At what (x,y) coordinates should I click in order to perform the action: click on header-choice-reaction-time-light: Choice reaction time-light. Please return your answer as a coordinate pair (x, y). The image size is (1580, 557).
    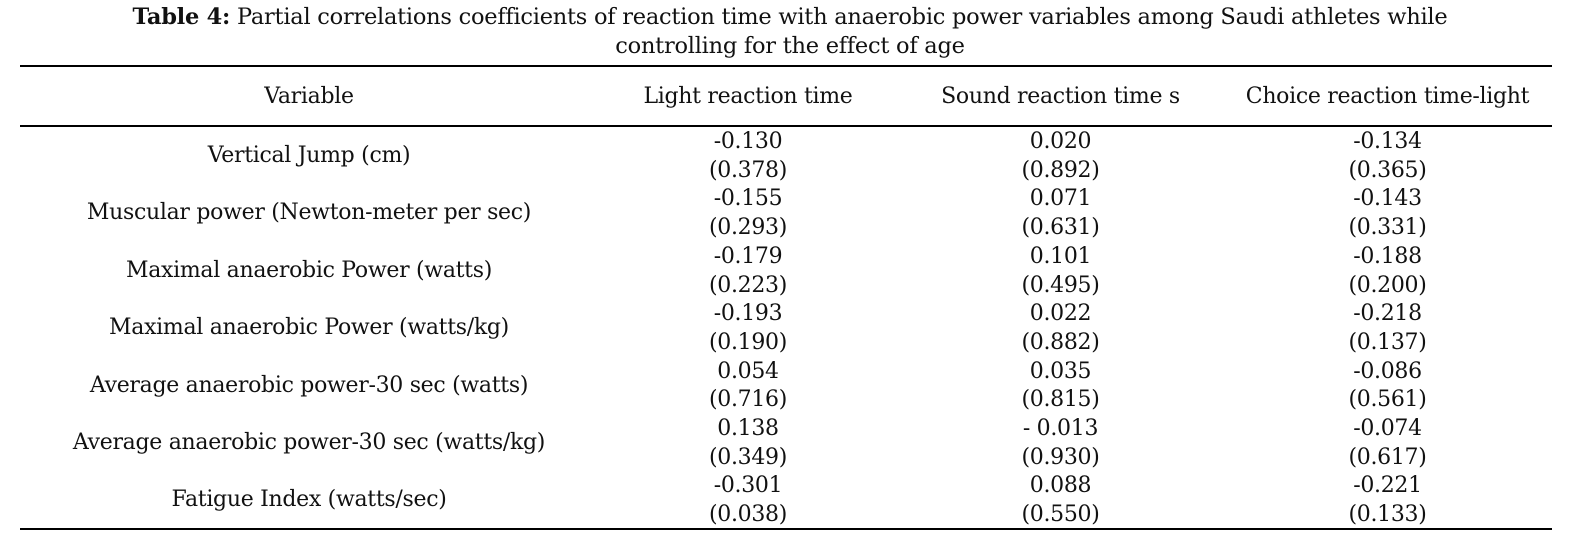
    Looking at the image, I should click on (1387, 96).